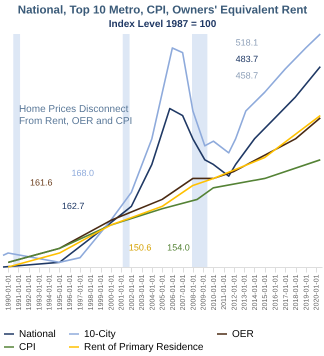  Describe the element at coordinates (140, 247) in the screenshot. I see `annotation: 150.6` at that location.